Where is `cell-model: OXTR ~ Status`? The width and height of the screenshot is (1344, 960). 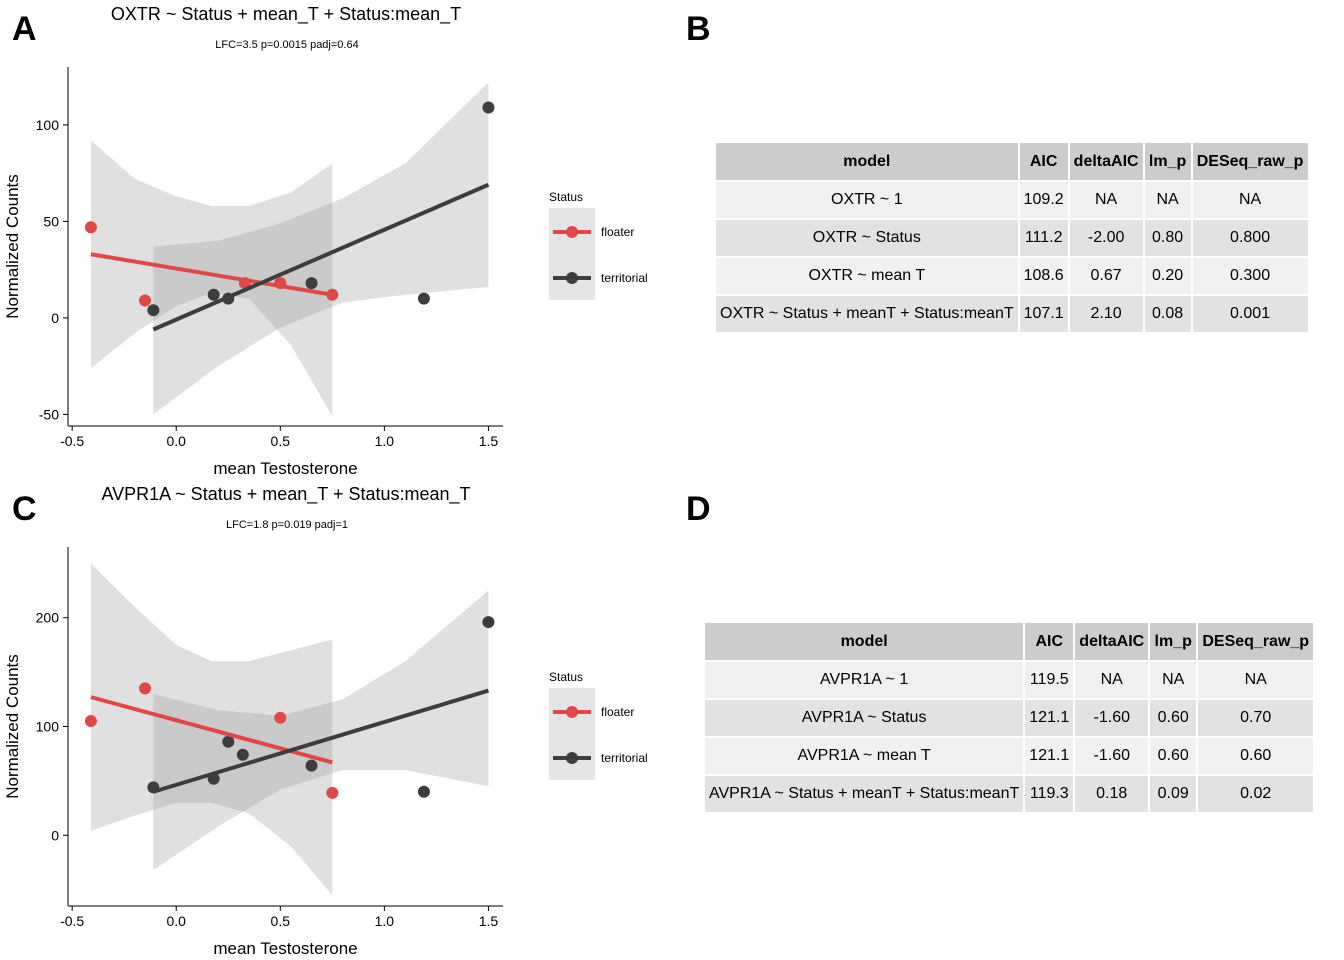
cell-model: OXTR ~ Status is located at coordinates (867, 238).